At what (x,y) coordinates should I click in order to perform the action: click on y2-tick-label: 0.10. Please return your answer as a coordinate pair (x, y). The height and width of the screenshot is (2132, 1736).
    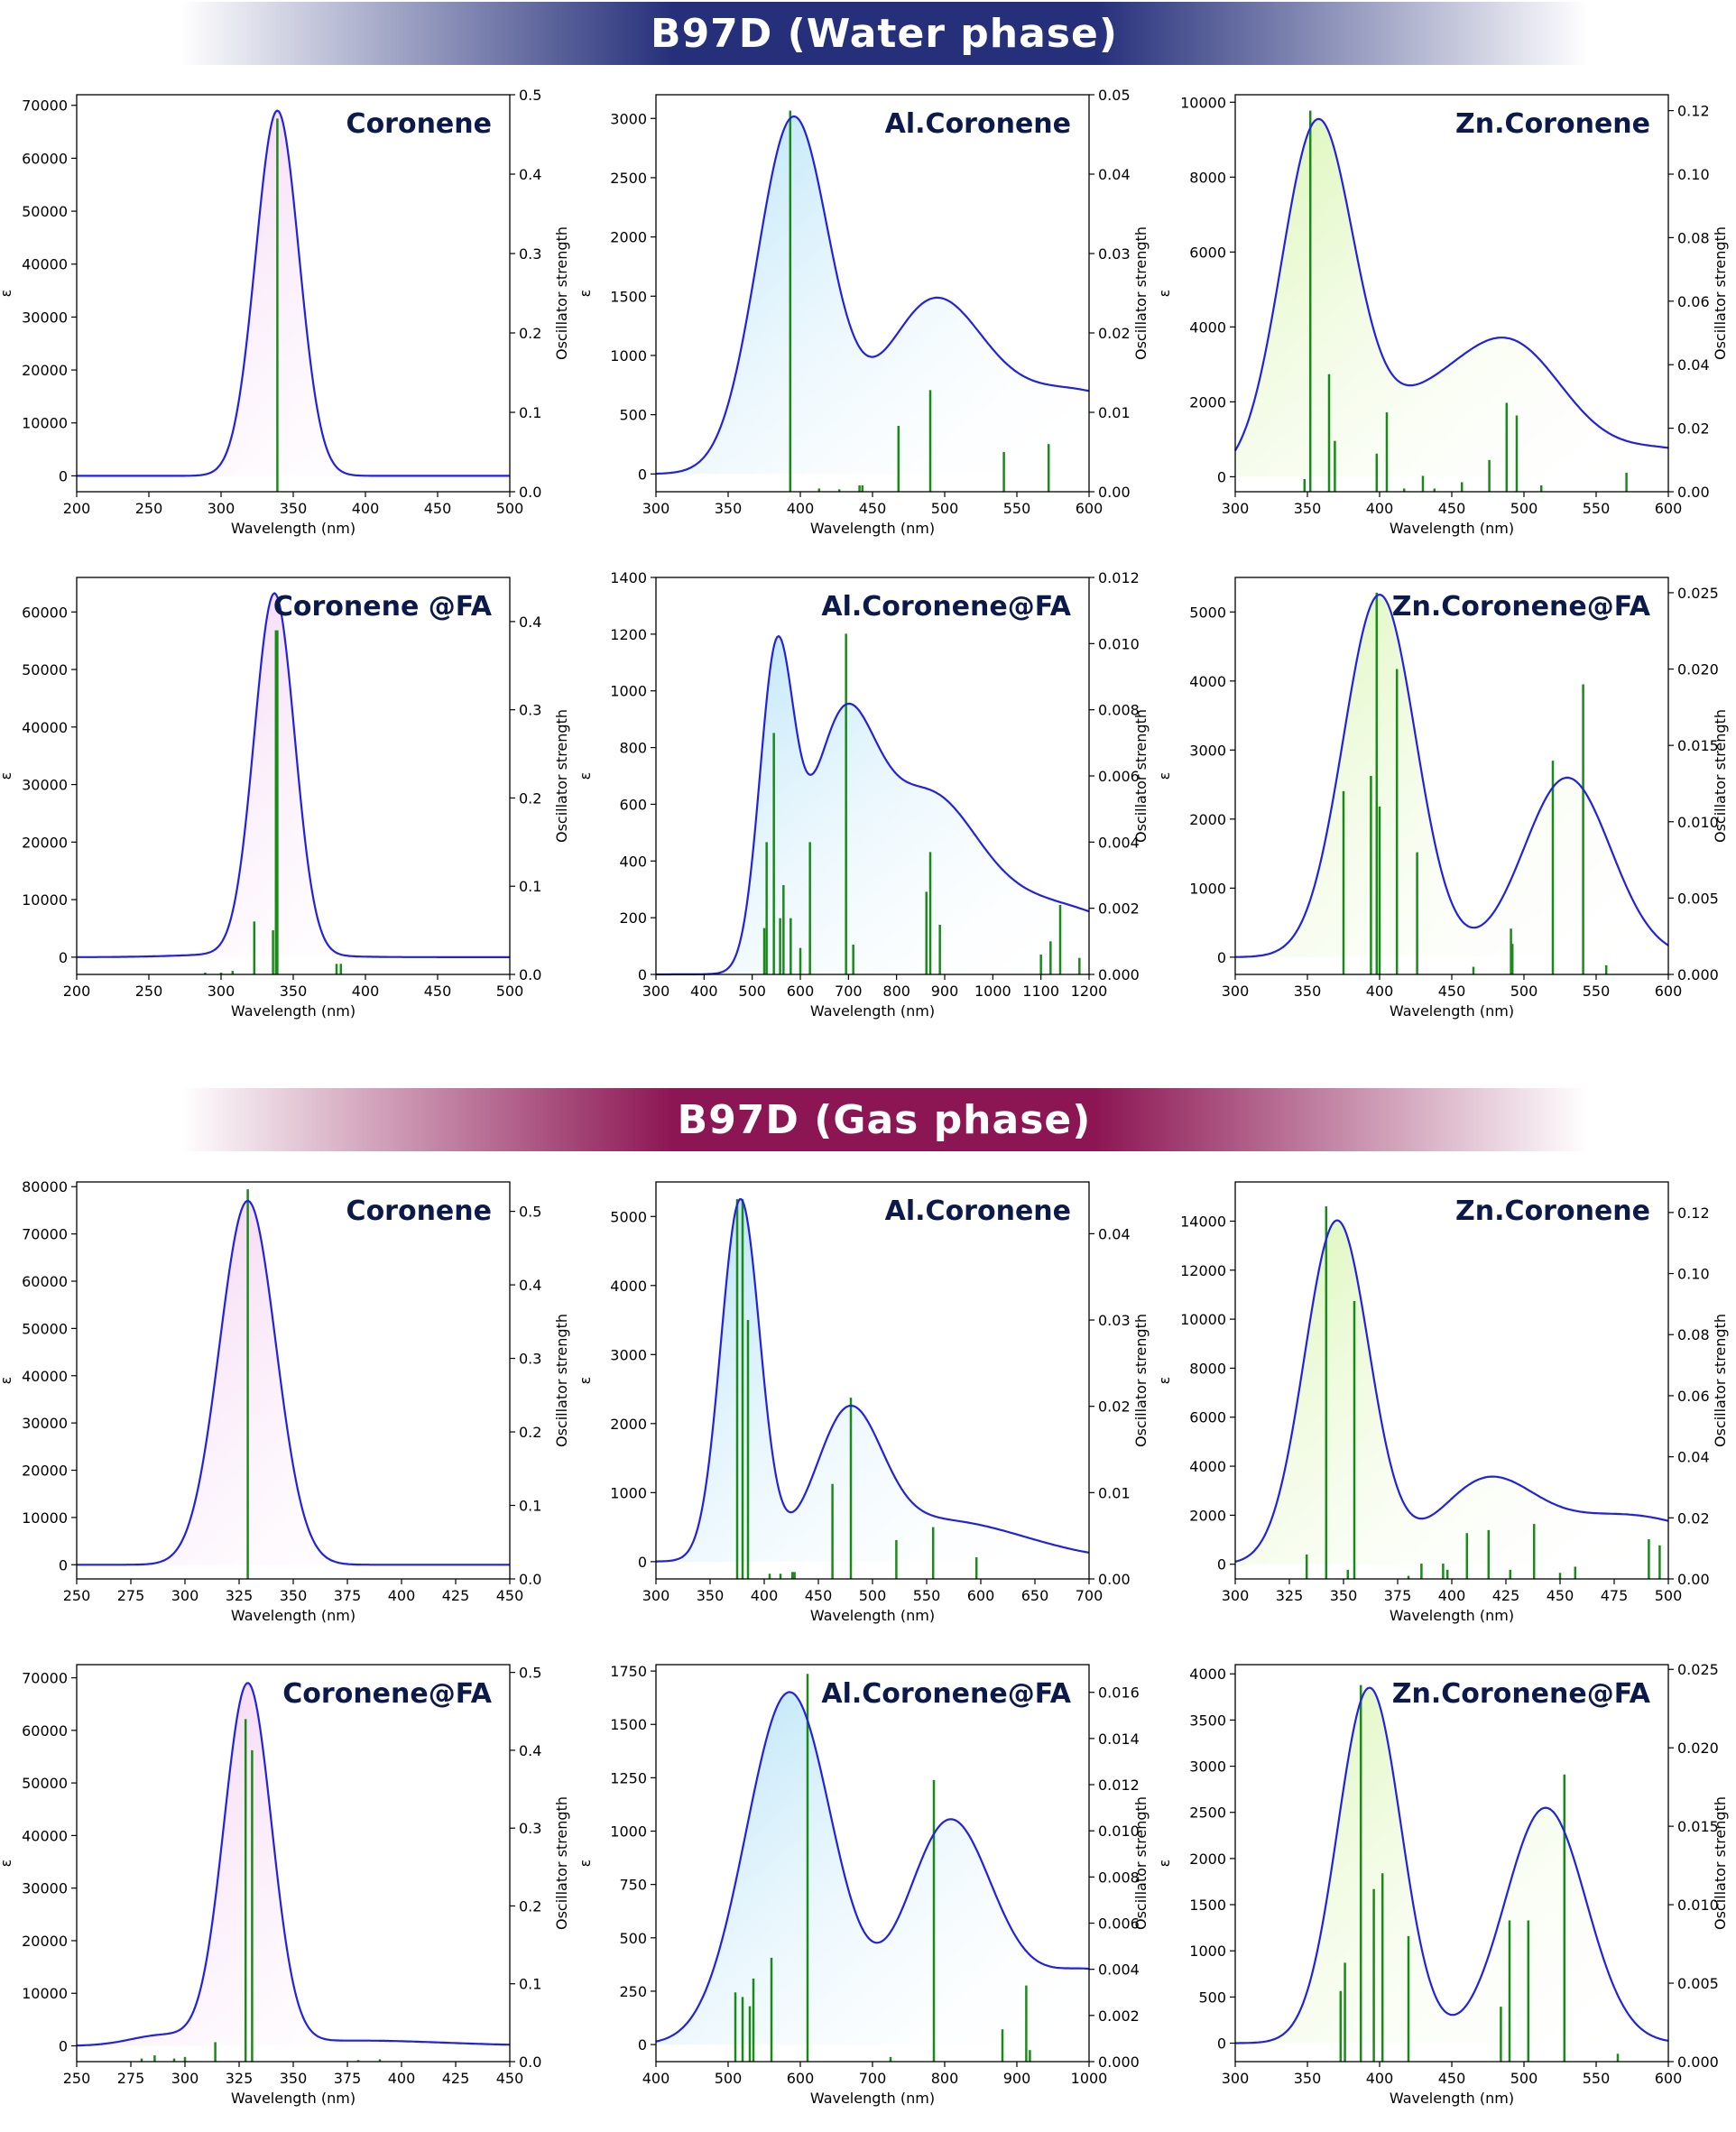
    Looking at the image, I should click on (1693, 1274).